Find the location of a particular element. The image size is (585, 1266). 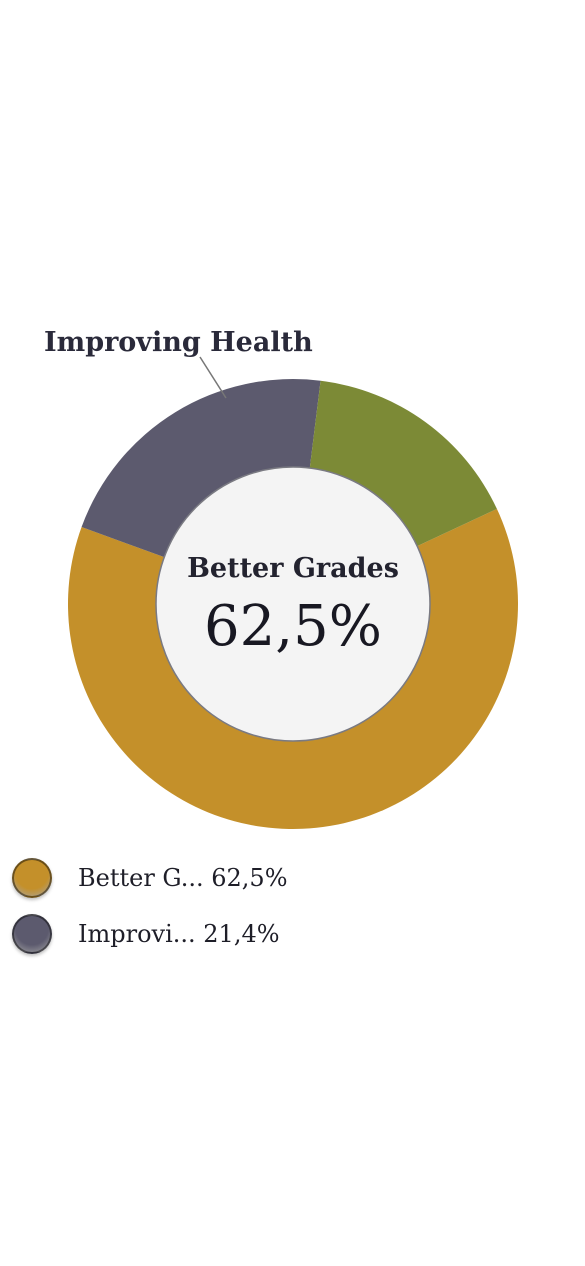

legend-label-better-grades: Better G... 62,5% is located at coordinates (183, 878).